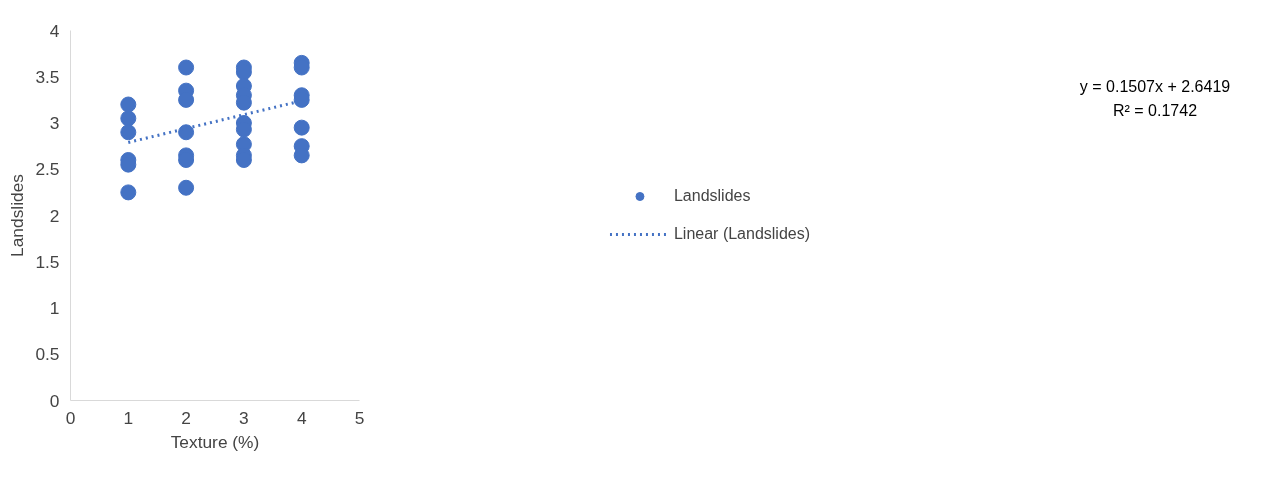 This screenshot has width=1264, height=484. What do you see at coordinates (128, 417) in the screenshot?
I see `x-tick-label: 1` at bounding box center [128, 417].